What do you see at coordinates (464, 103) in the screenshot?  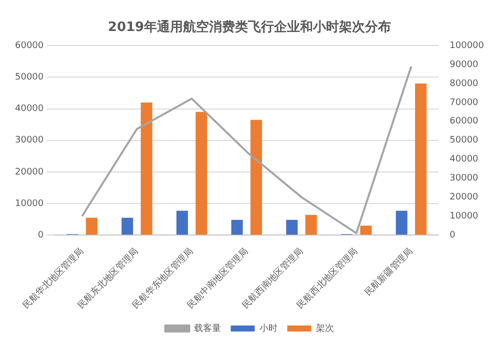 I see `y2-tick-label: 70000` at bounding box center [464, 103].